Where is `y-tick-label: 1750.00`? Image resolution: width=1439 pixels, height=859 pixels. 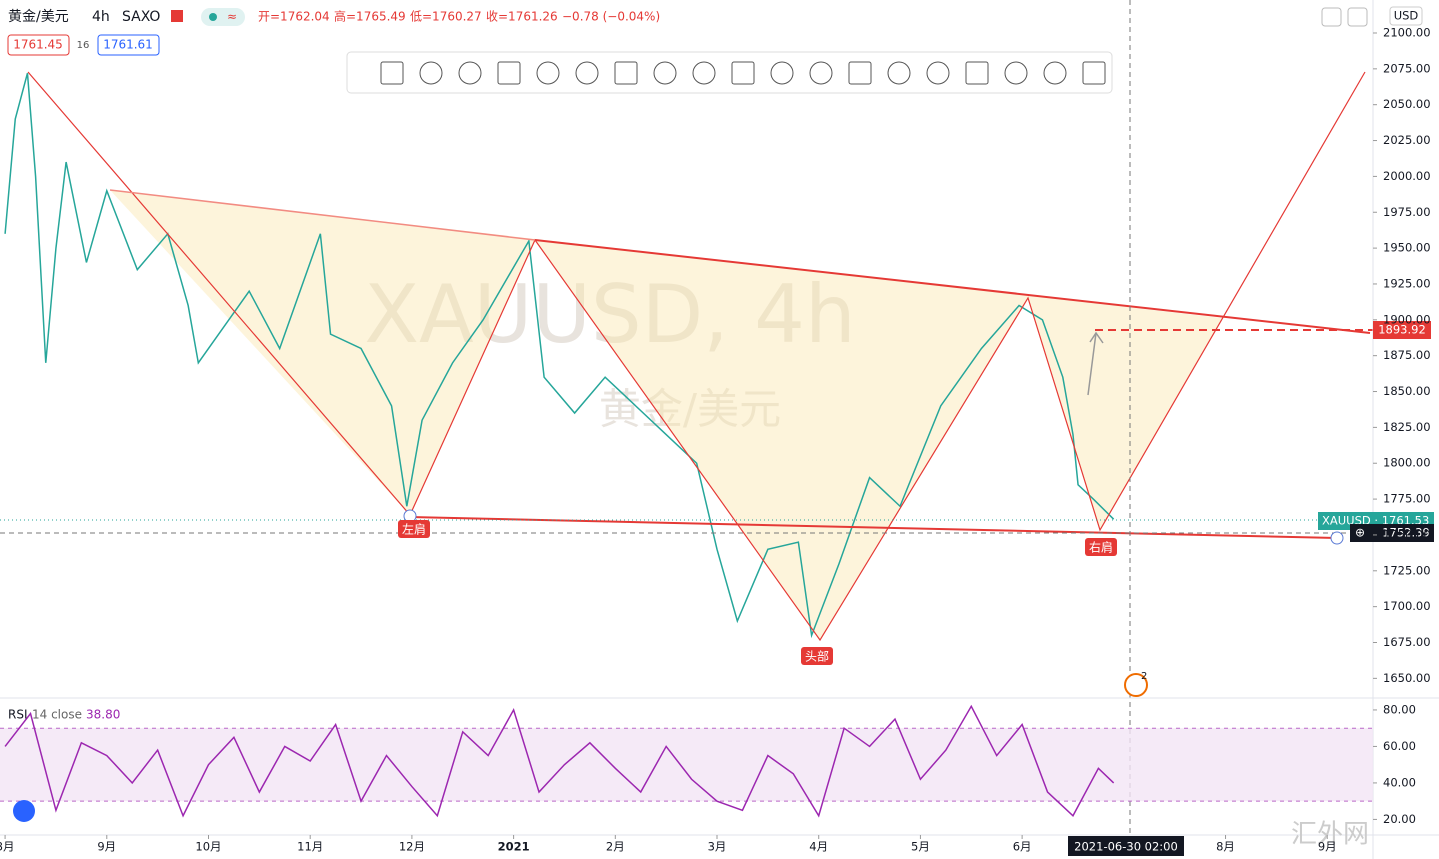
y-tick-label: 1750.00 is located at coordinates (1407, 534).